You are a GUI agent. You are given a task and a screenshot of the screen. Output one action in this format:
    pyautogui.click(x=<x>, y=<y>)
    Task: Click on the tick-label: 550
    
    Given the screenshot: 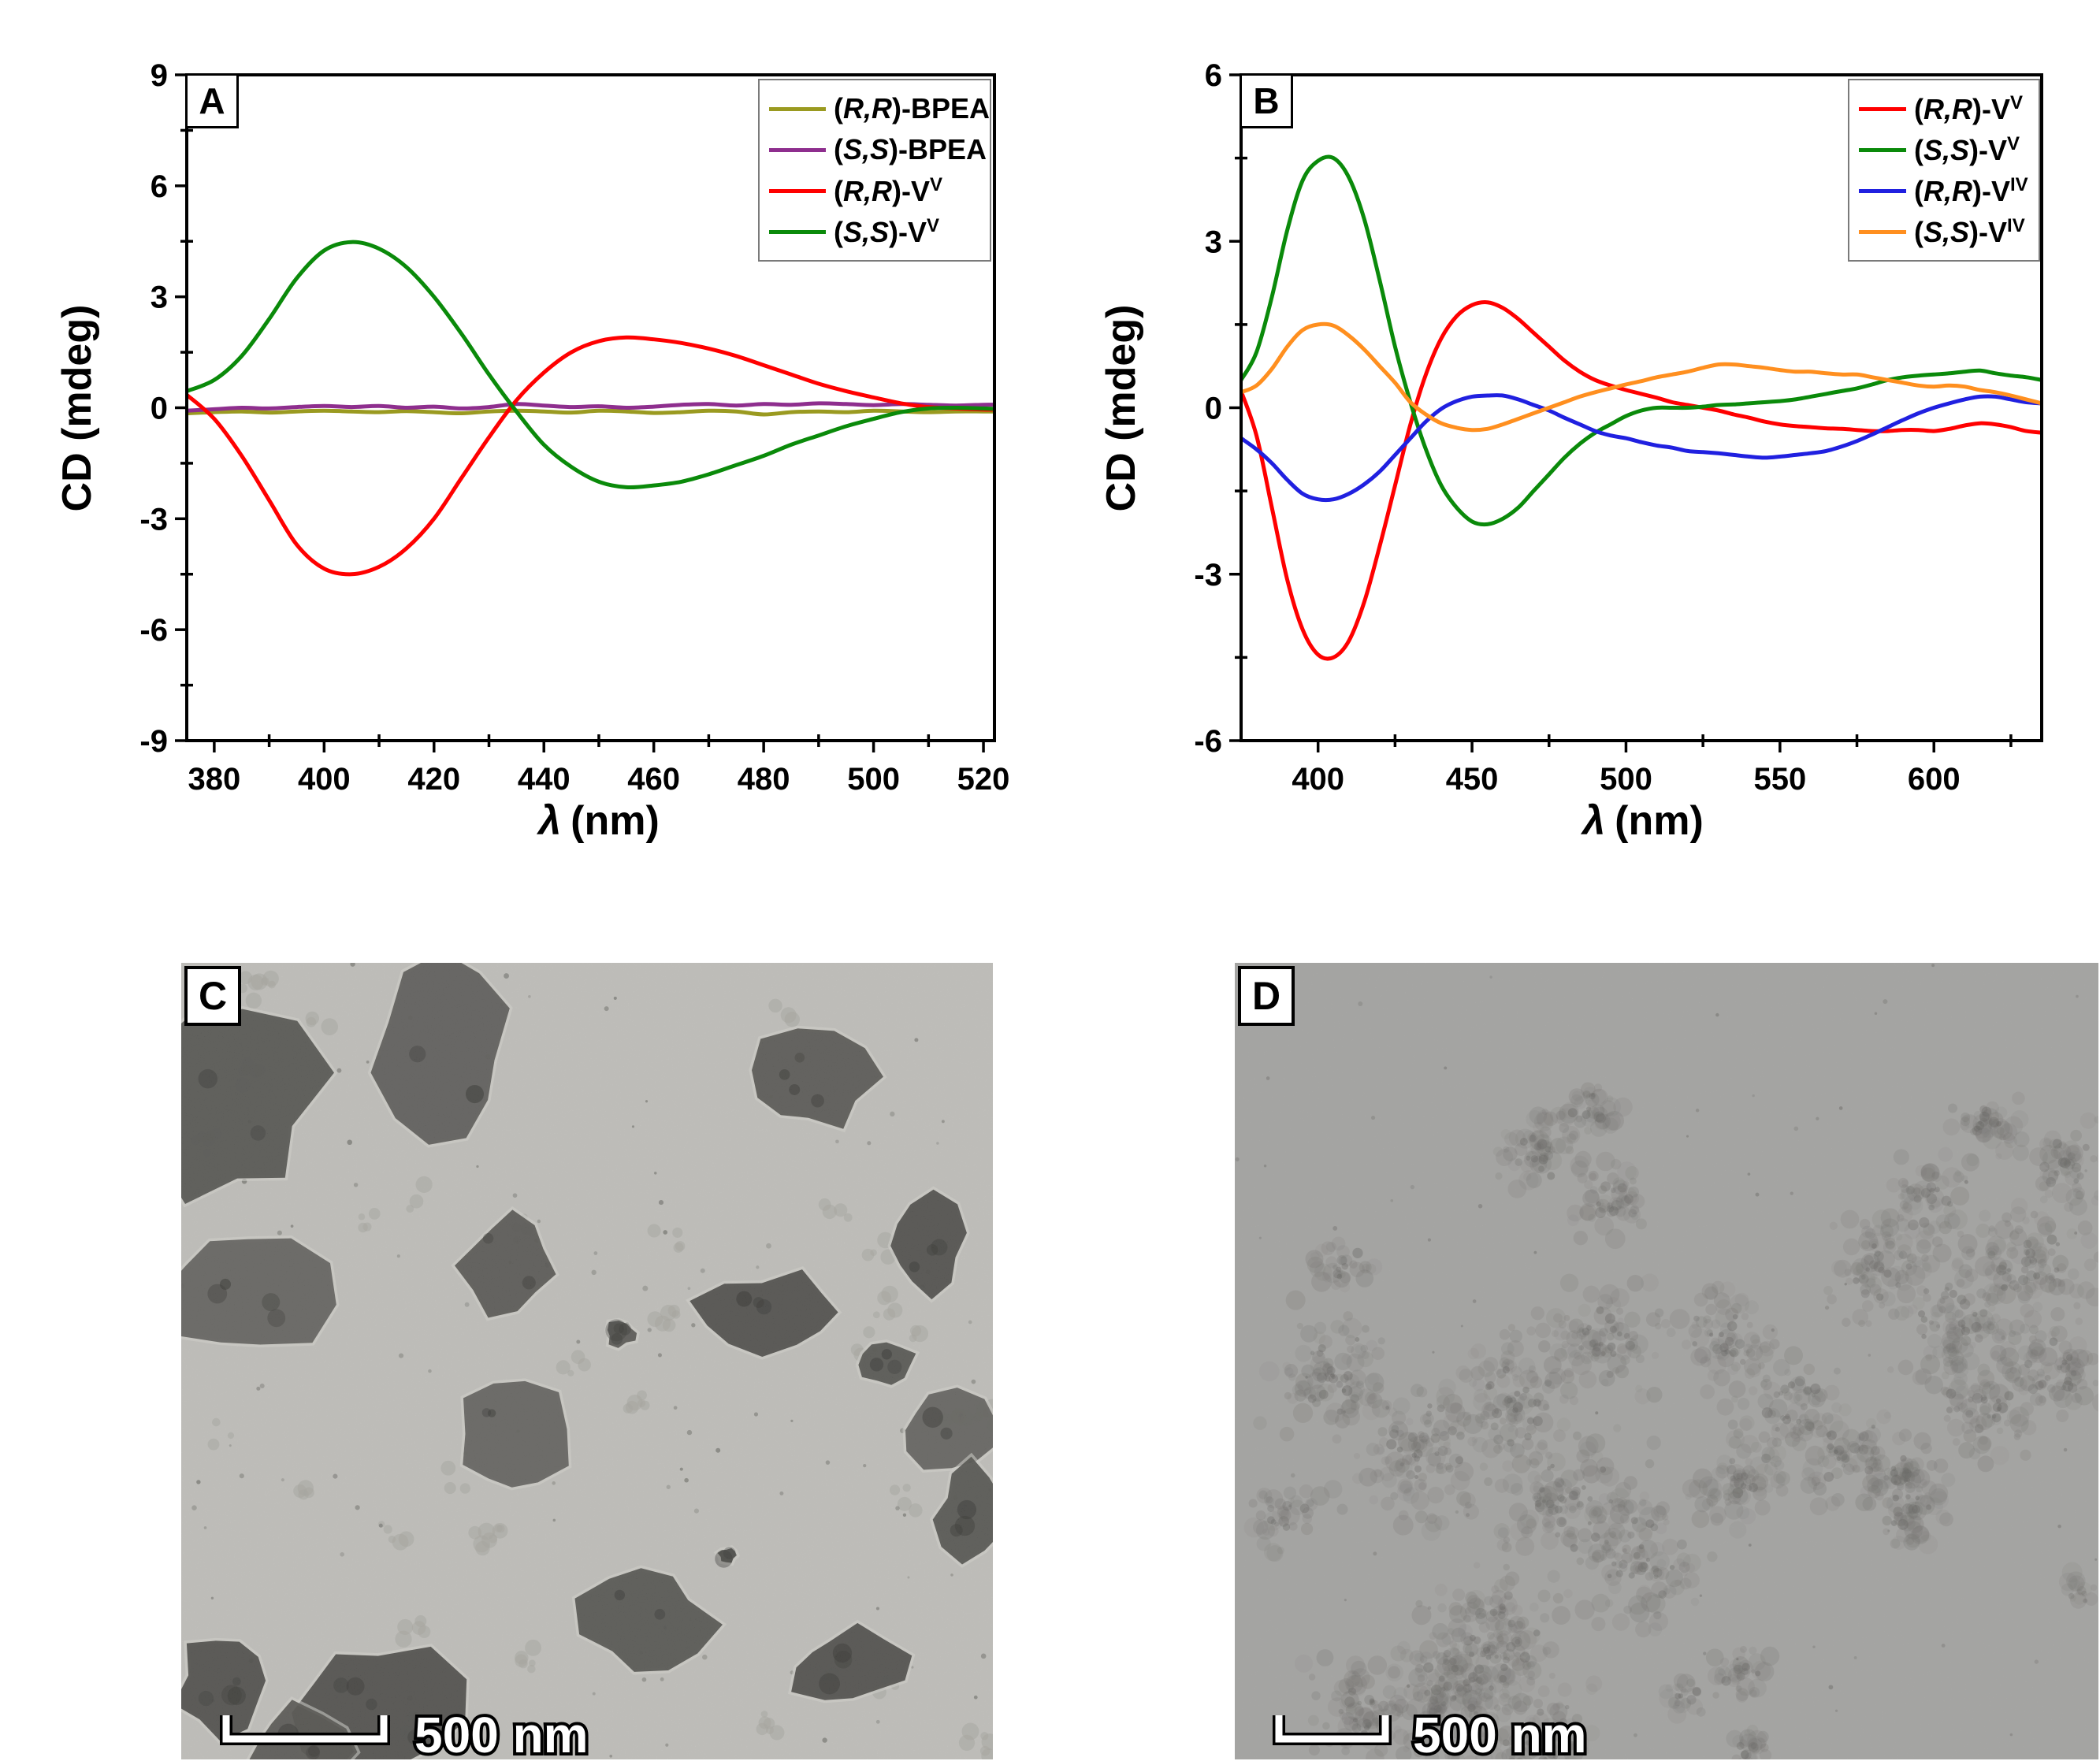 What is the action you would take?
    pyautogui.click(x=1779, y=779)
    